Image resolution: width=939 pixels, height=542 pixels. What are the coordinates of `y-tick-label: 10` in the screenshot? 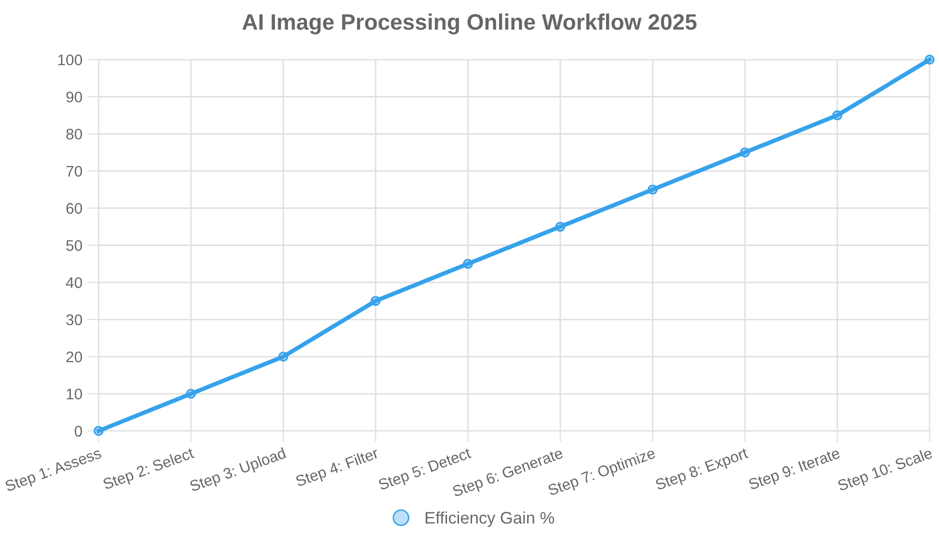 It's located at (74, 394).